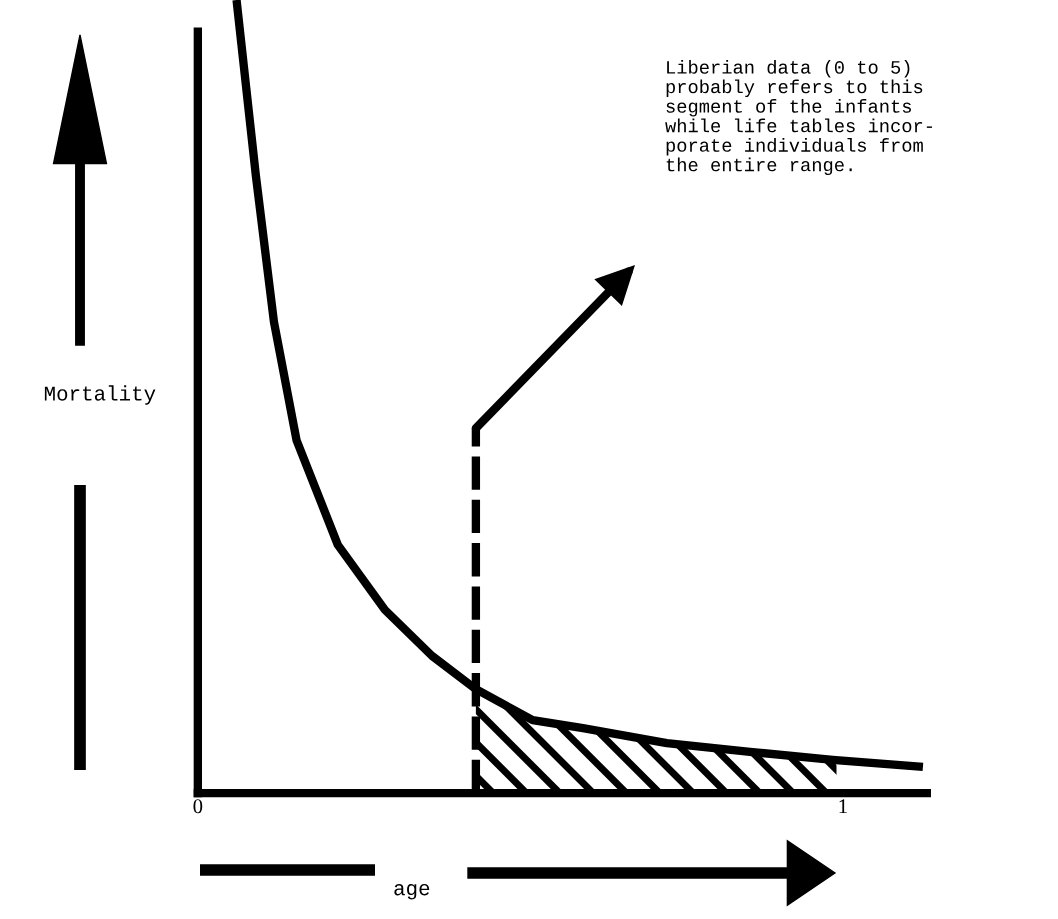 This screenshot has height=919, width=1058. What do you see at coordinates (843, 806) in the screenshot?
I see `x-tick-label: 1` at bounding box center [843, 806].